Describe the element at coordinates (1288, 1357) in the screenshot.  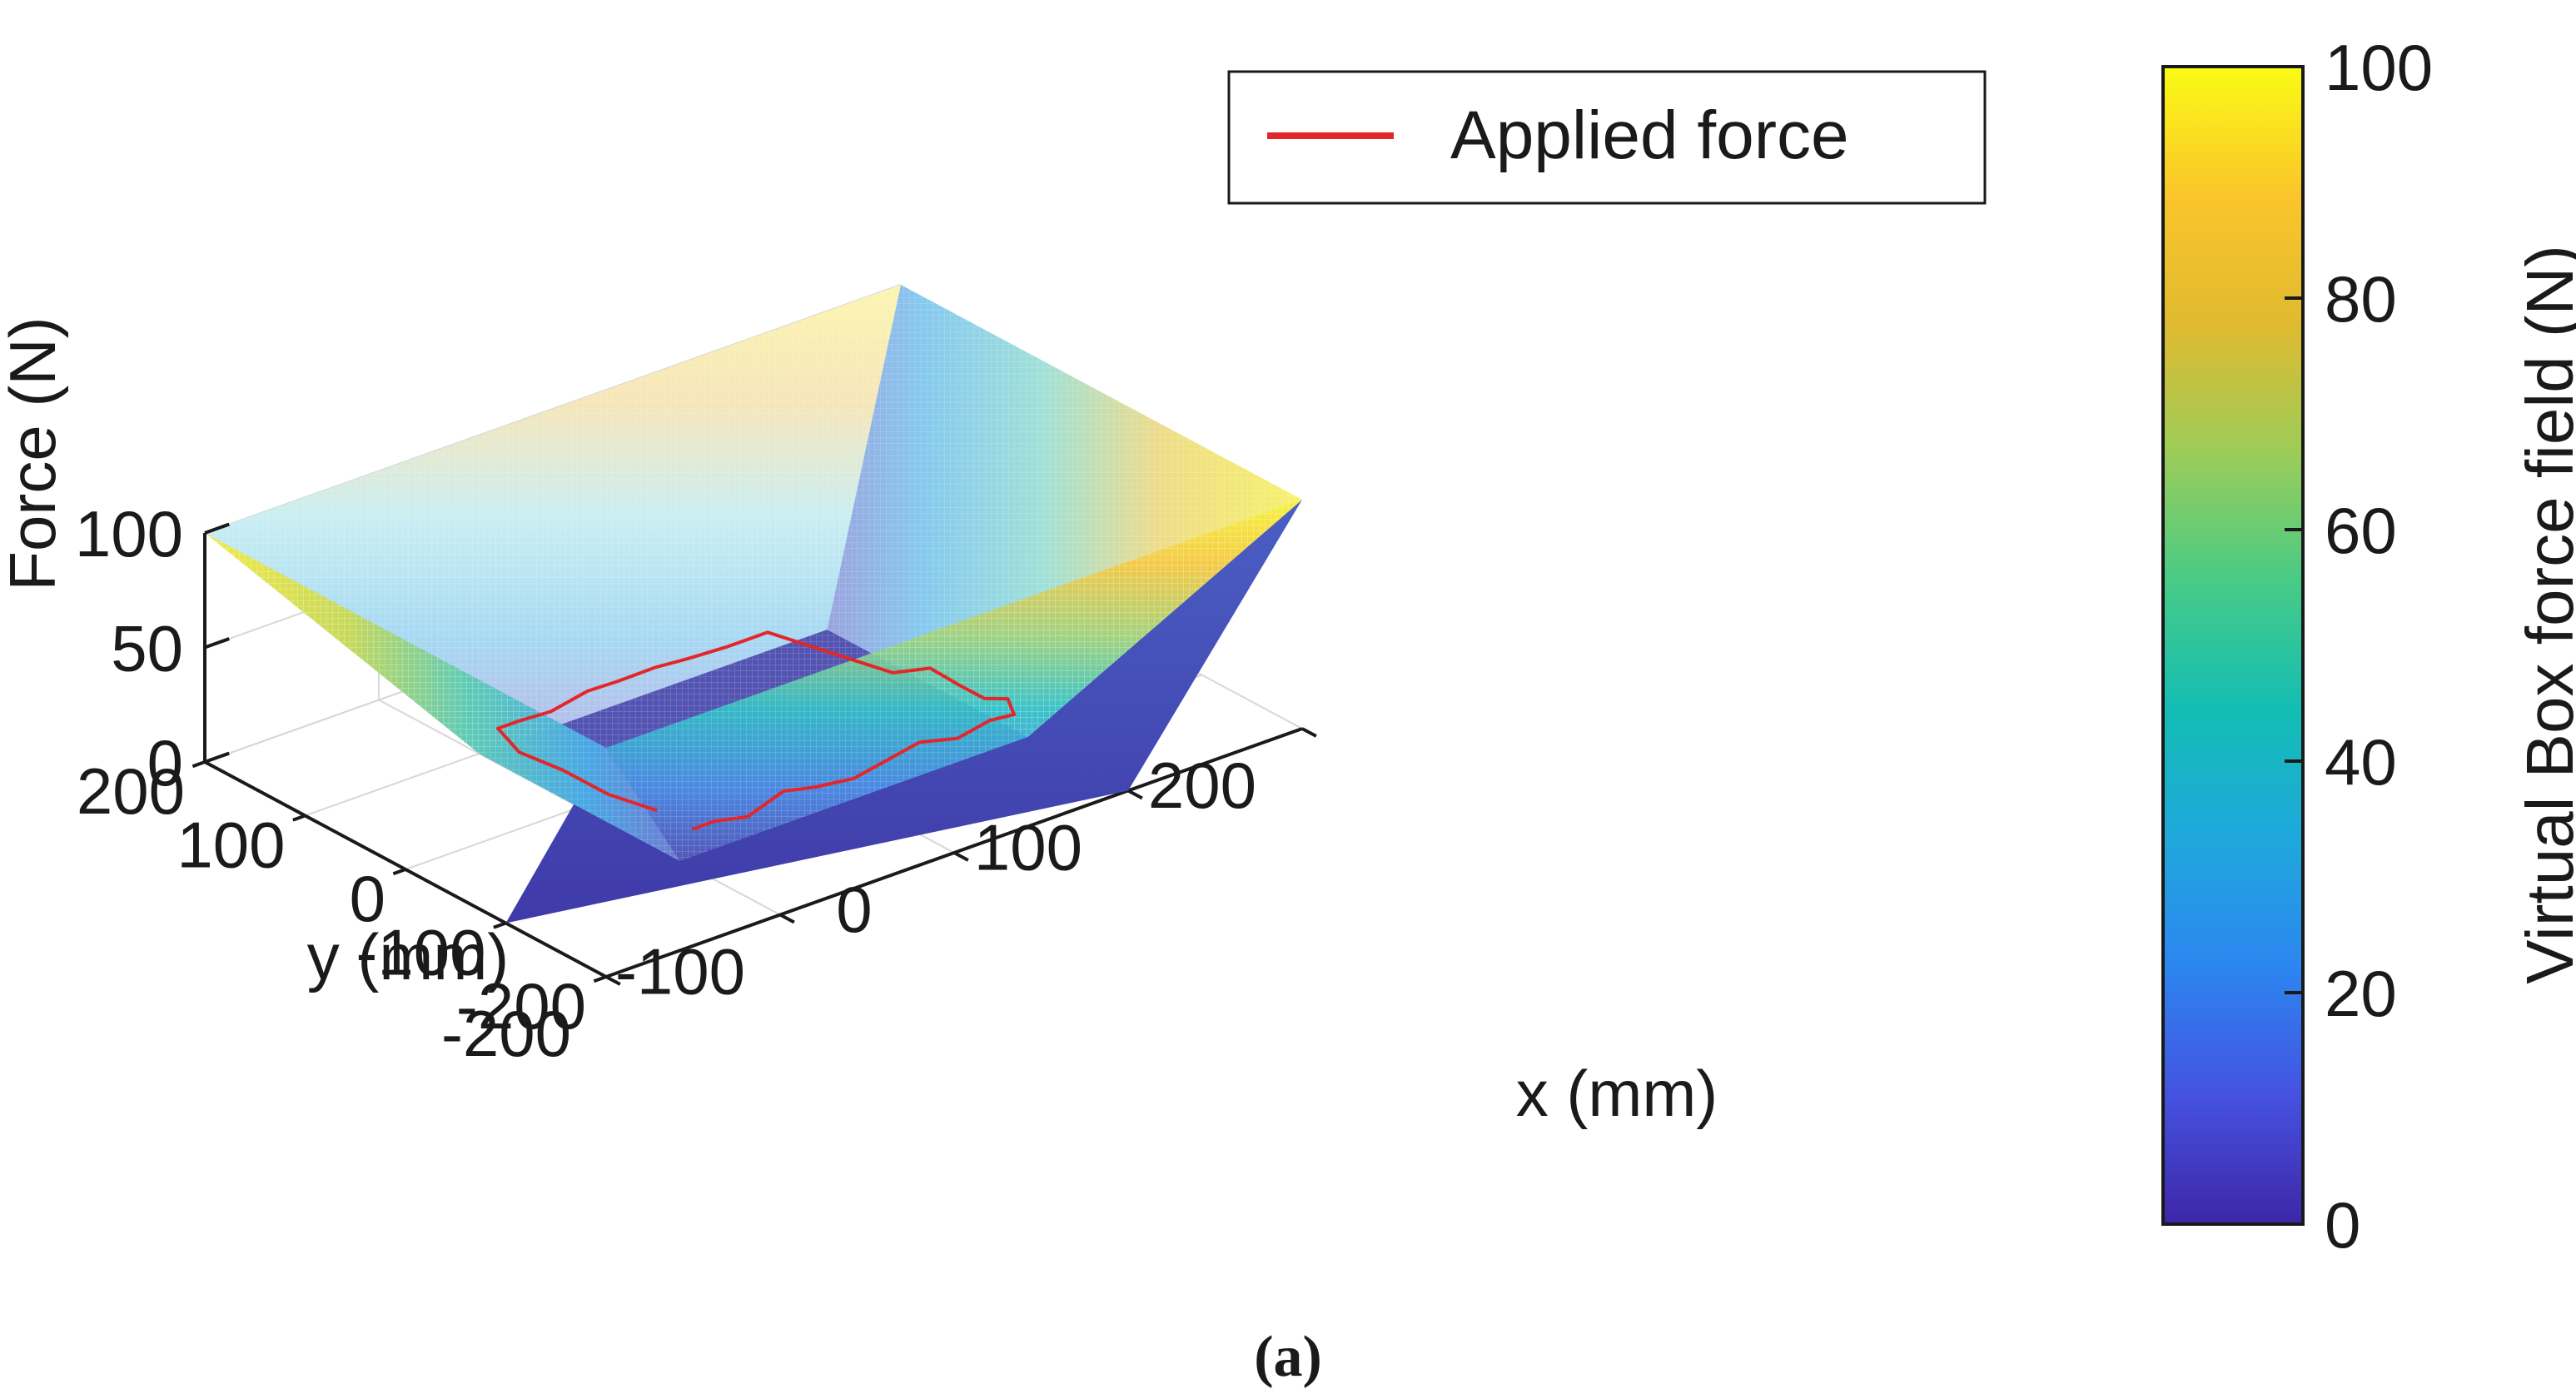
I see `figure-caption: (a)` at that location.